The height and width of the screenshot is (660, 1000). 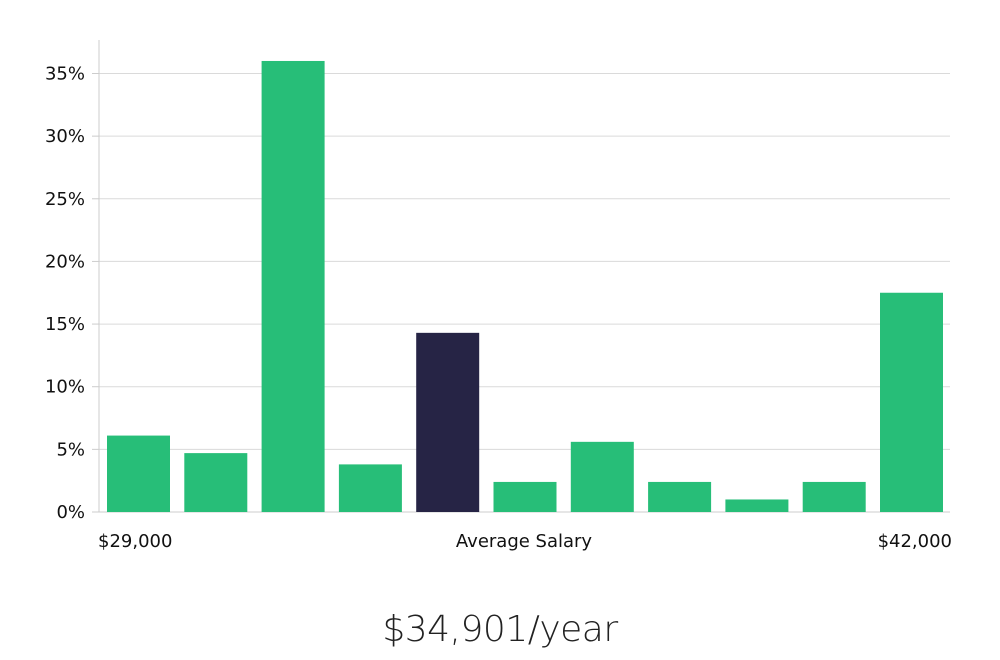 What do you see at coordinates (65, 199) in the screenshot?
I see `y-tick-label: 25%` at bounding box center [65, 199].